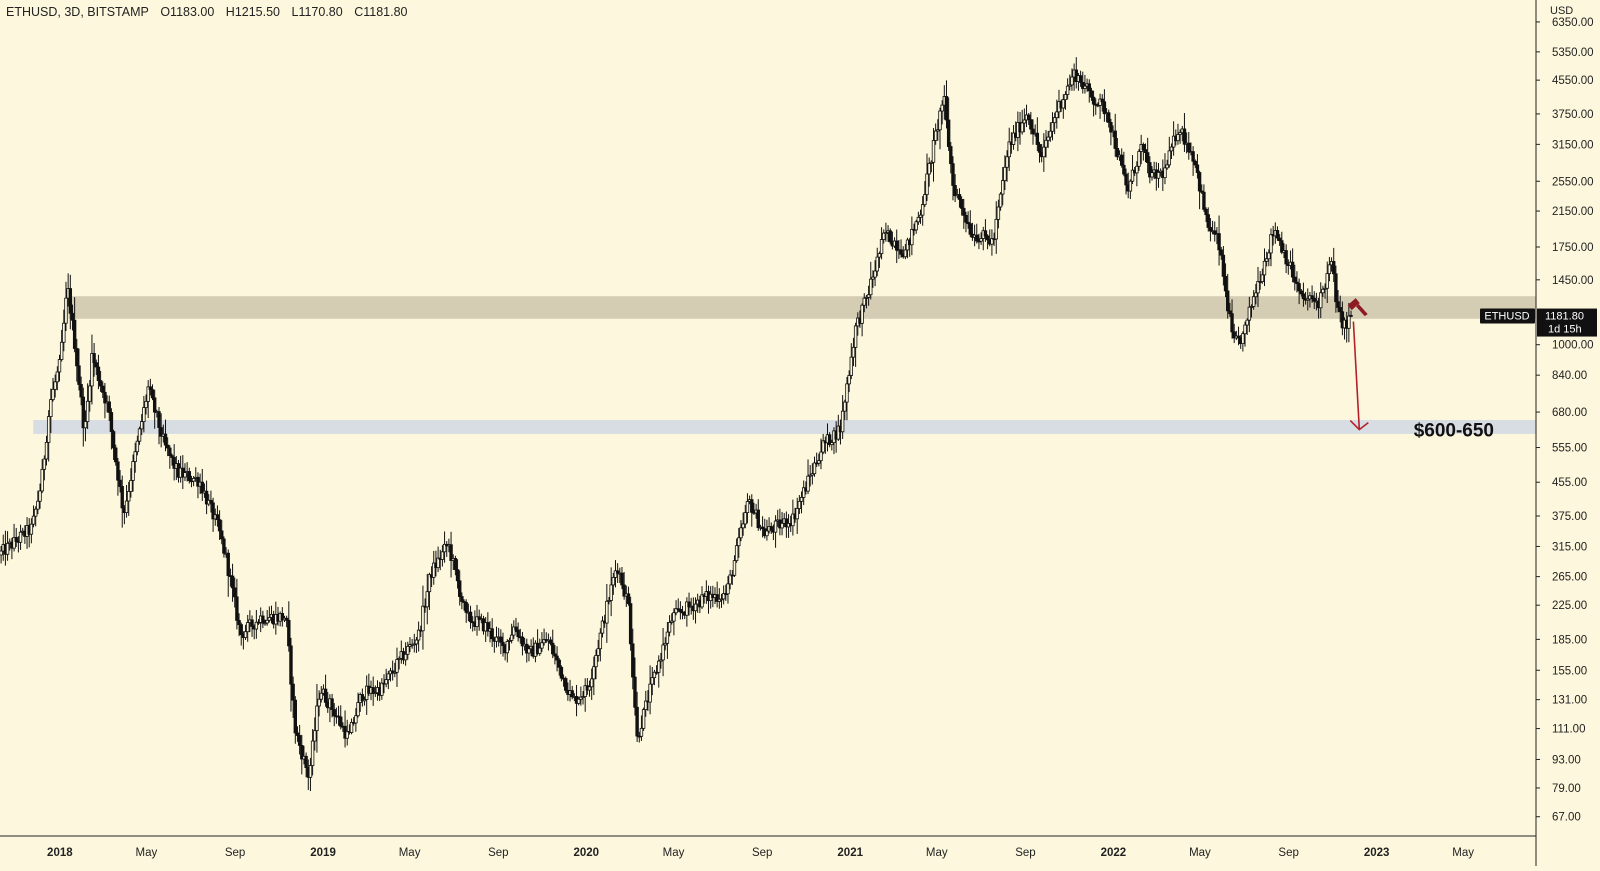  I want to click on target-arrow, so click(1359, 376).